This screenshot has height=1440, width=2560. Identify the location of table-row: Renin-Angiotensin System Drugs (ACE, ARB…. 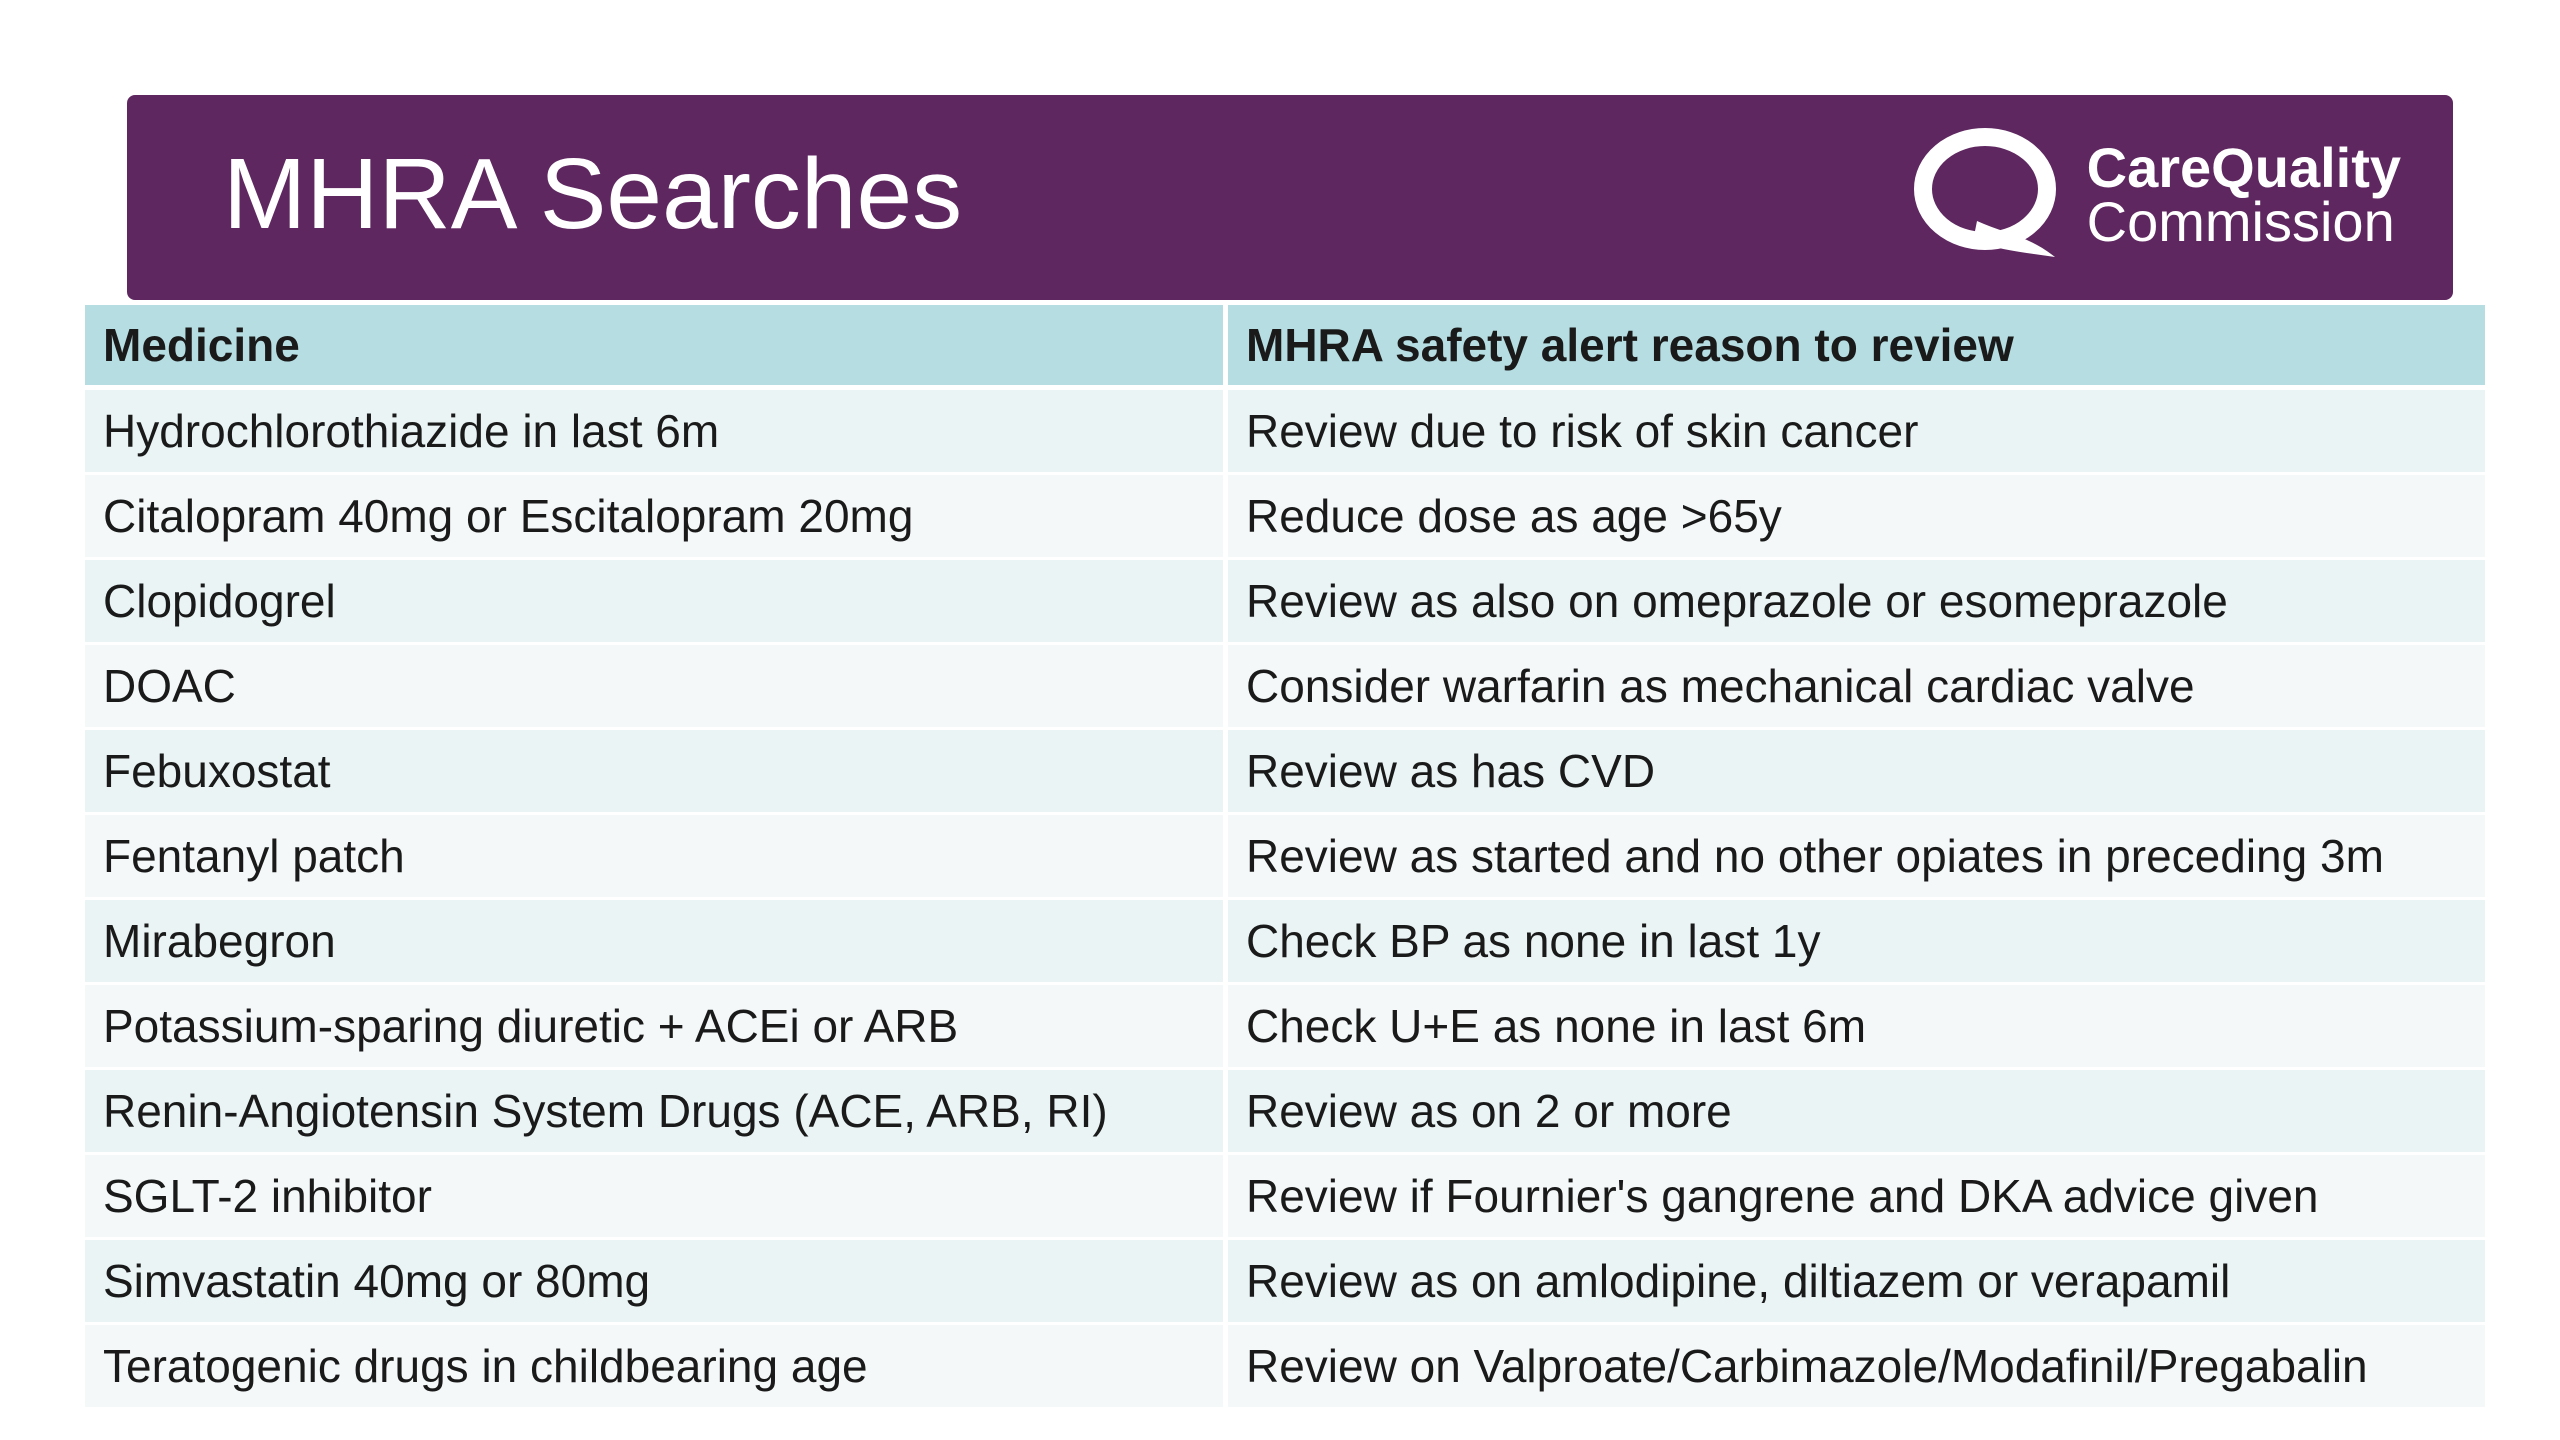
(1285, 1112).